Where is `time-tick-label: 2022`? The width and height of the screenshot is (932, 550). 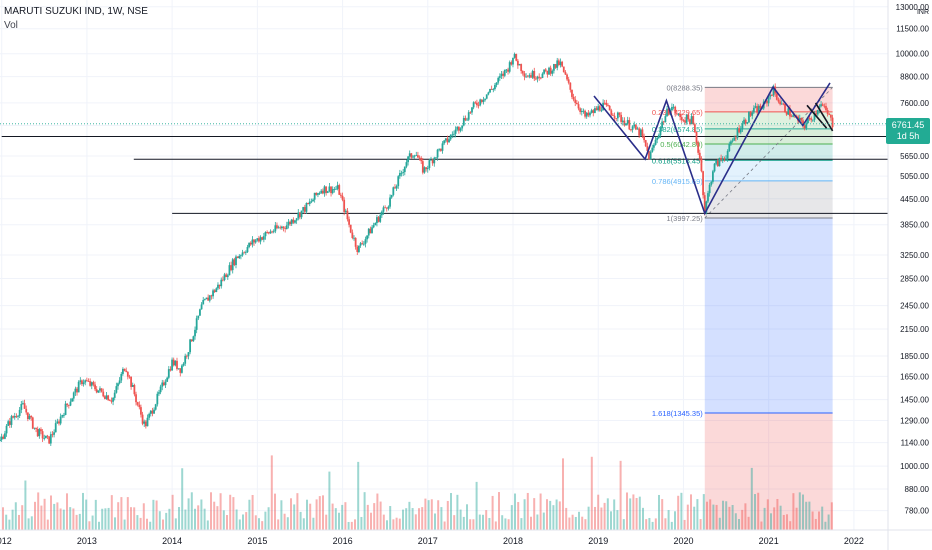 time-tick-label: 2022 is located at coordinates (854, 541).